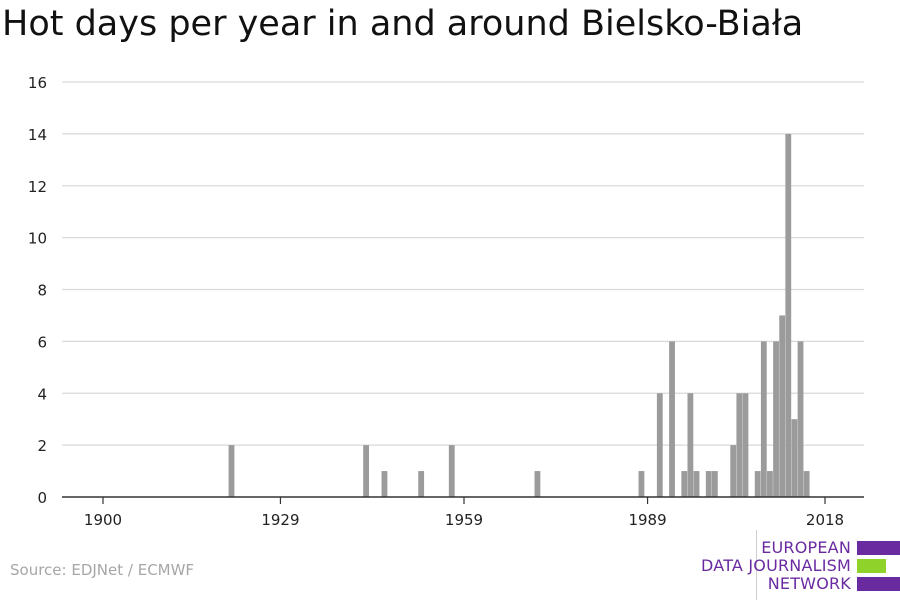  Describe the element at coordinates (37, 187) in the screenshot. I see `y-tick-label: 12` at that location.